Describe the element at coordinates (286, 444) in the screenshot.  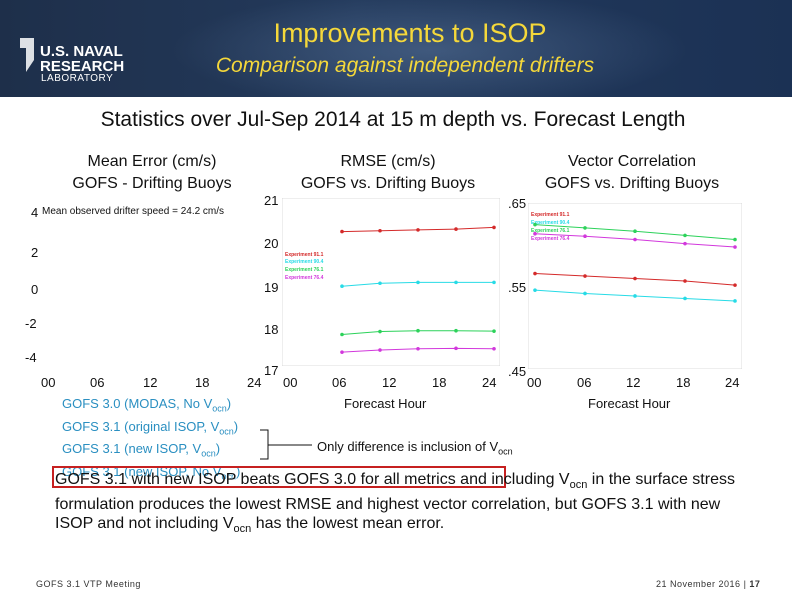
I see `bracket-icon` at that location.